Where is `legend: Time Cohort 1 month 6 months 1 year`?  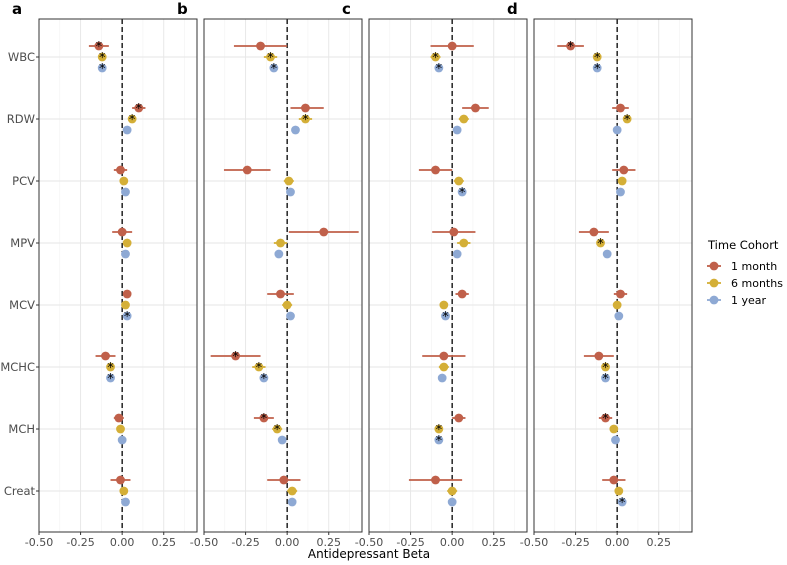
legend: Time Cohort 1 month 6 months 1 year is located at coordinates (745, 272).